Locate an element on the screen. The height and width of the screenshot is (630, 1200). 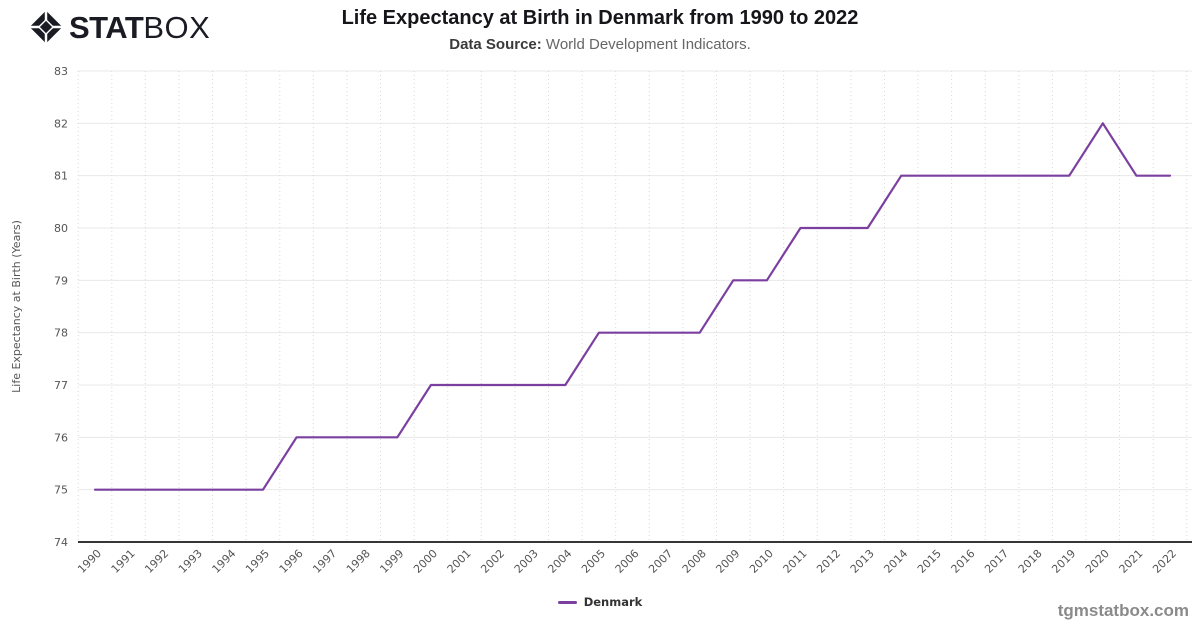
x-tick-label: 1998 is located at coordinates (358, 561).